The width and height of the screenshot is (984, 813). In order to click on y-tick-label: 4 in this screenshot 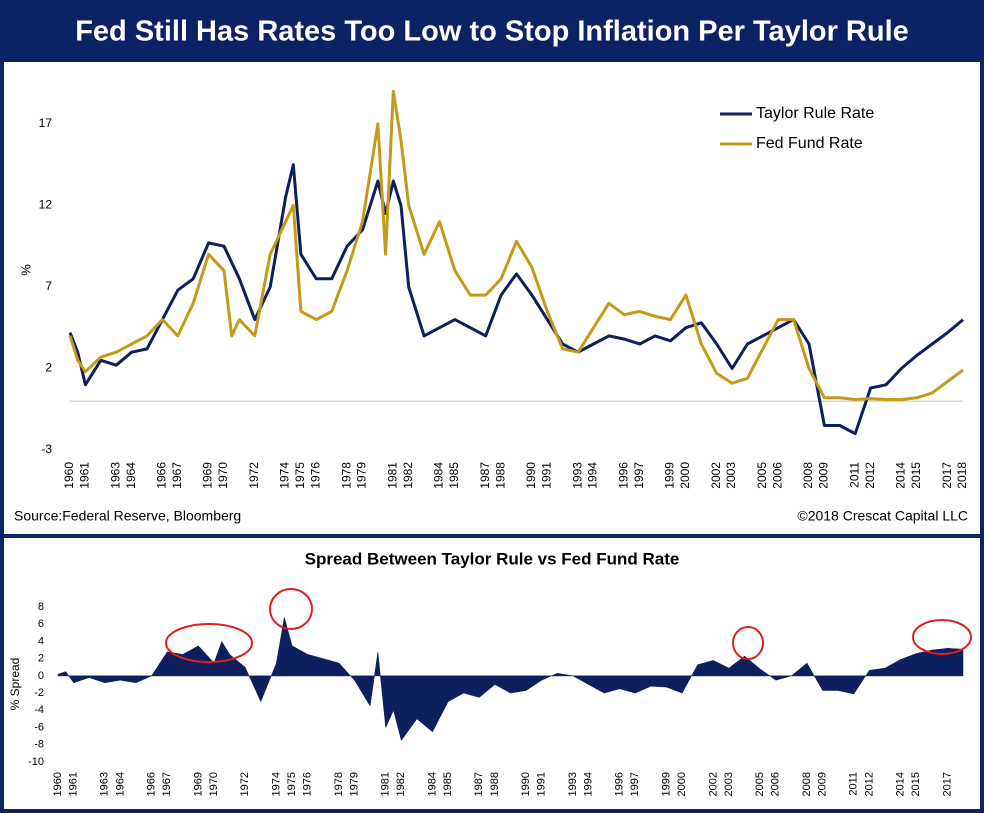, I will do `click(41, 641)`.